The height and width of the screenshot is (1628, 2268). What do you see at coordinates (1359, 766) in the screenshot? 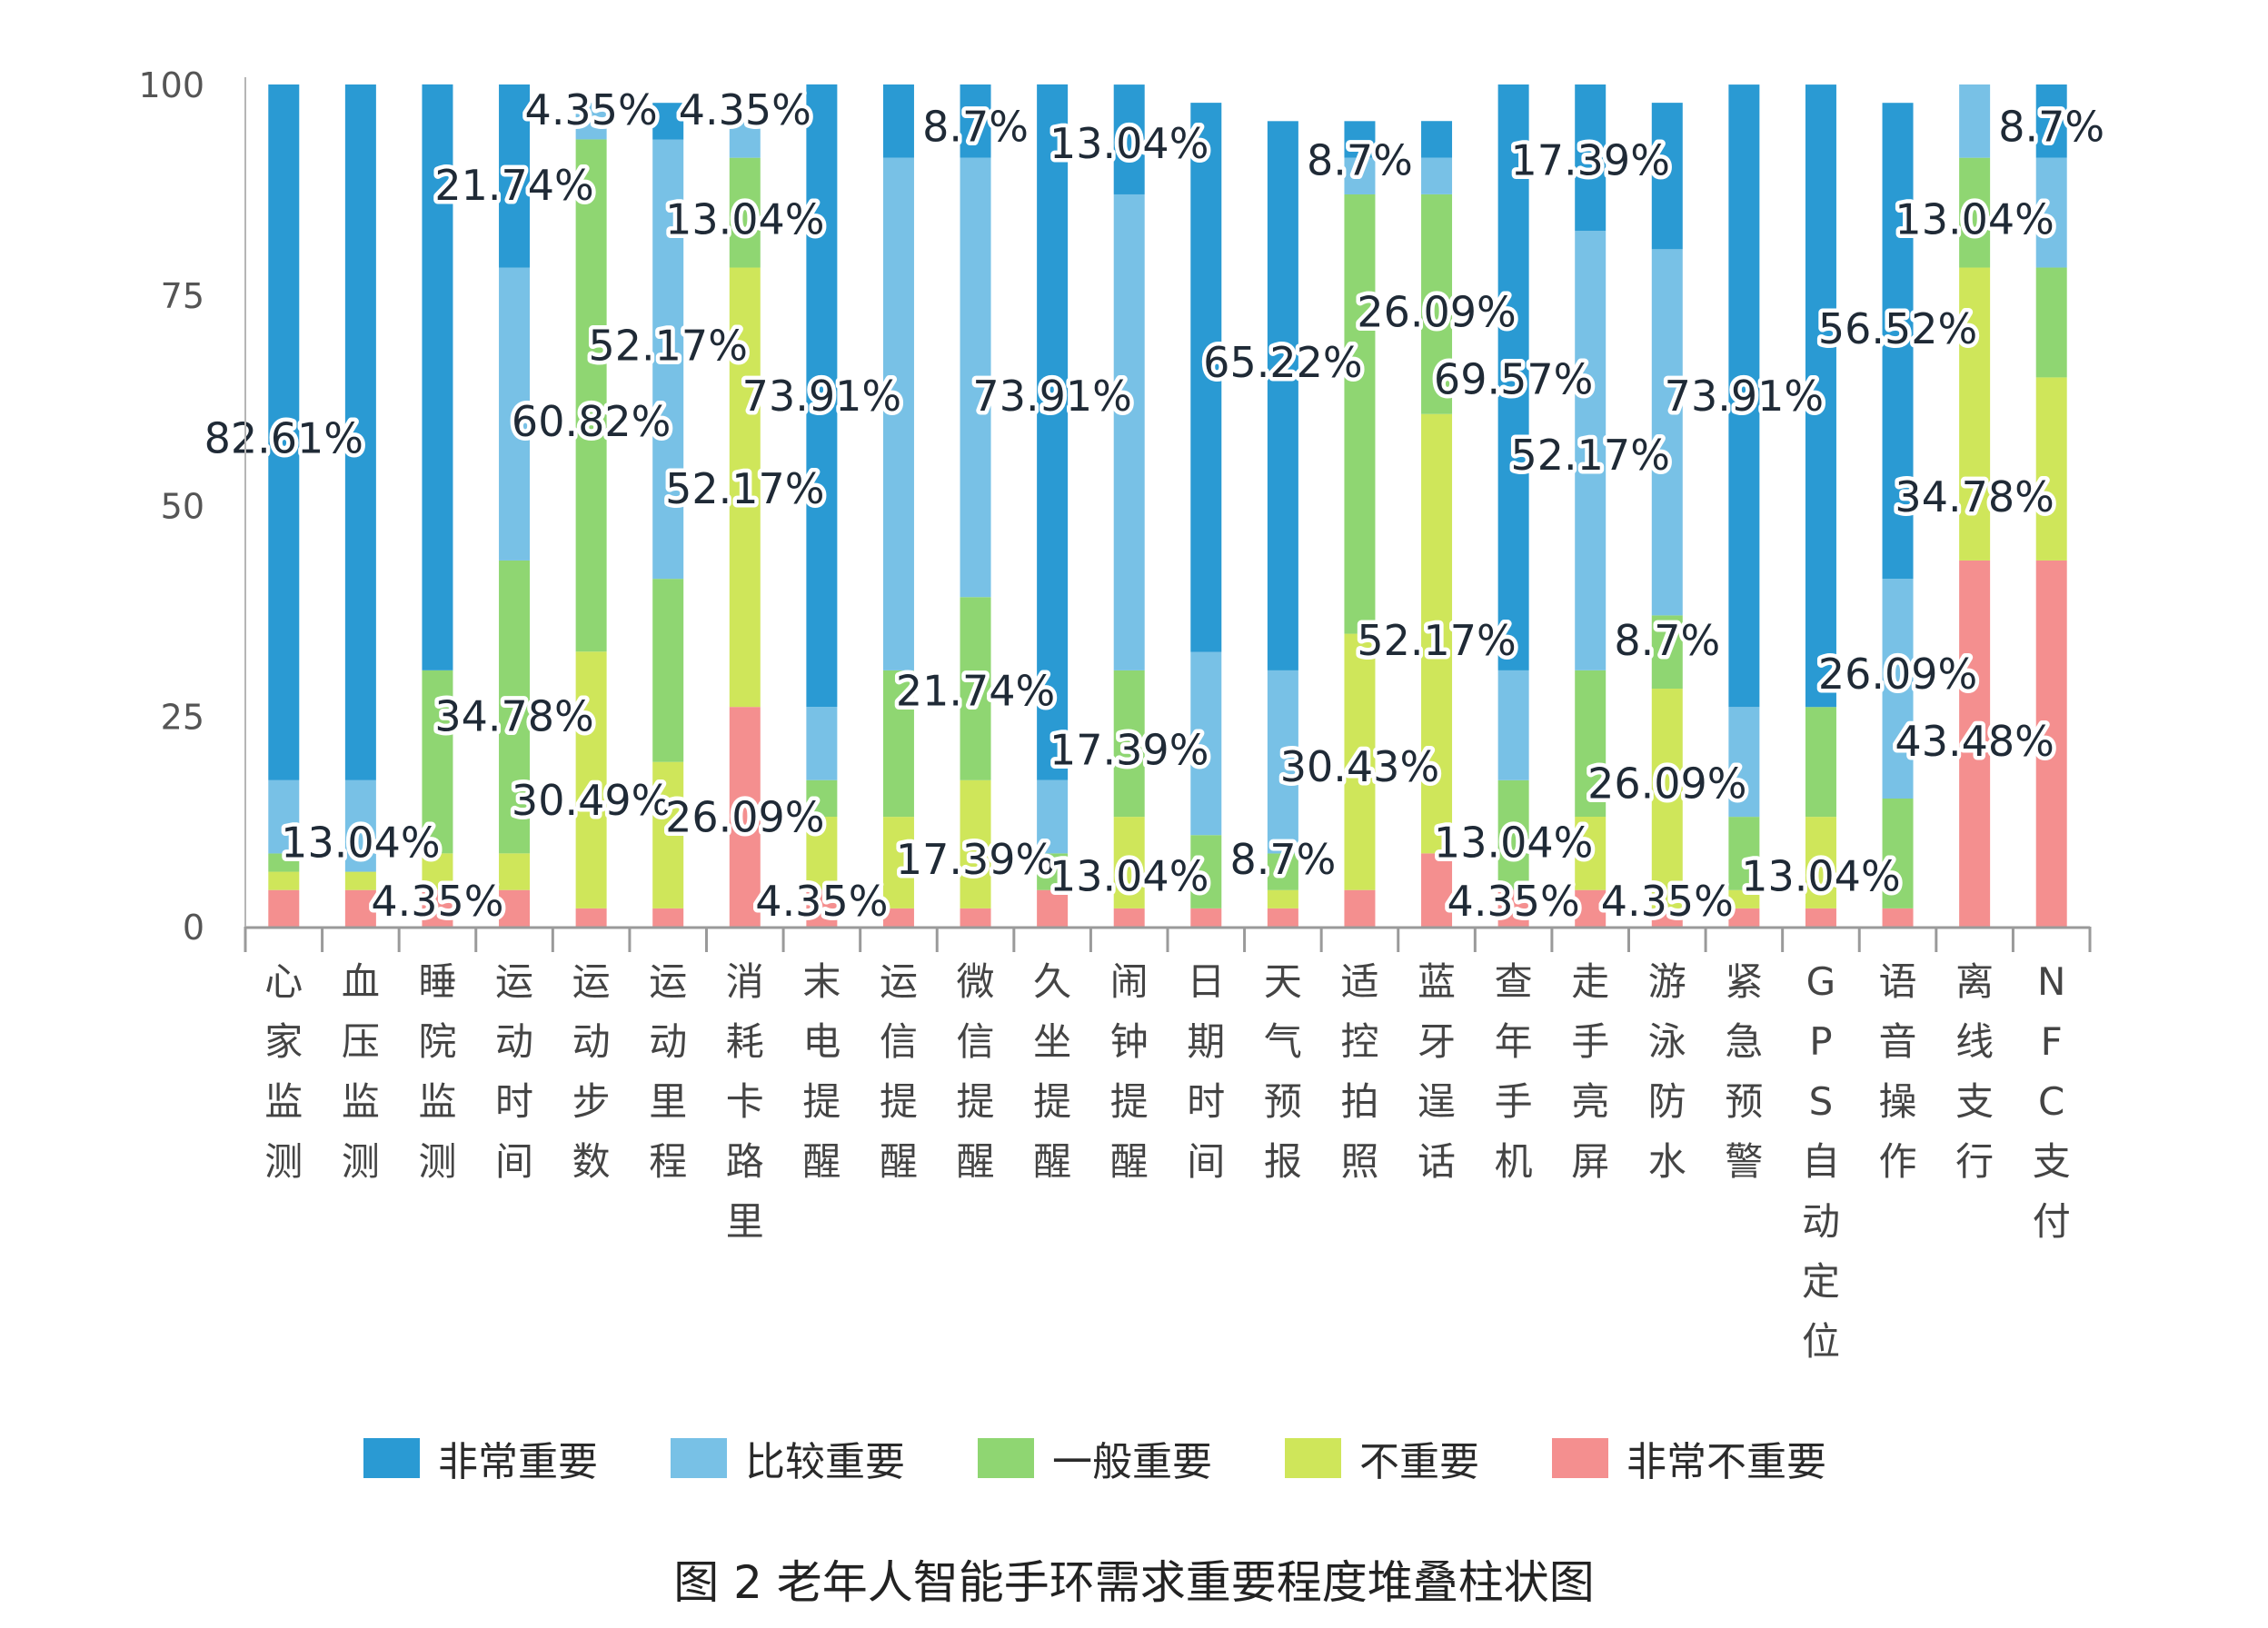
I see `data-label: 30.43%` at bounding box center [1359, 766].